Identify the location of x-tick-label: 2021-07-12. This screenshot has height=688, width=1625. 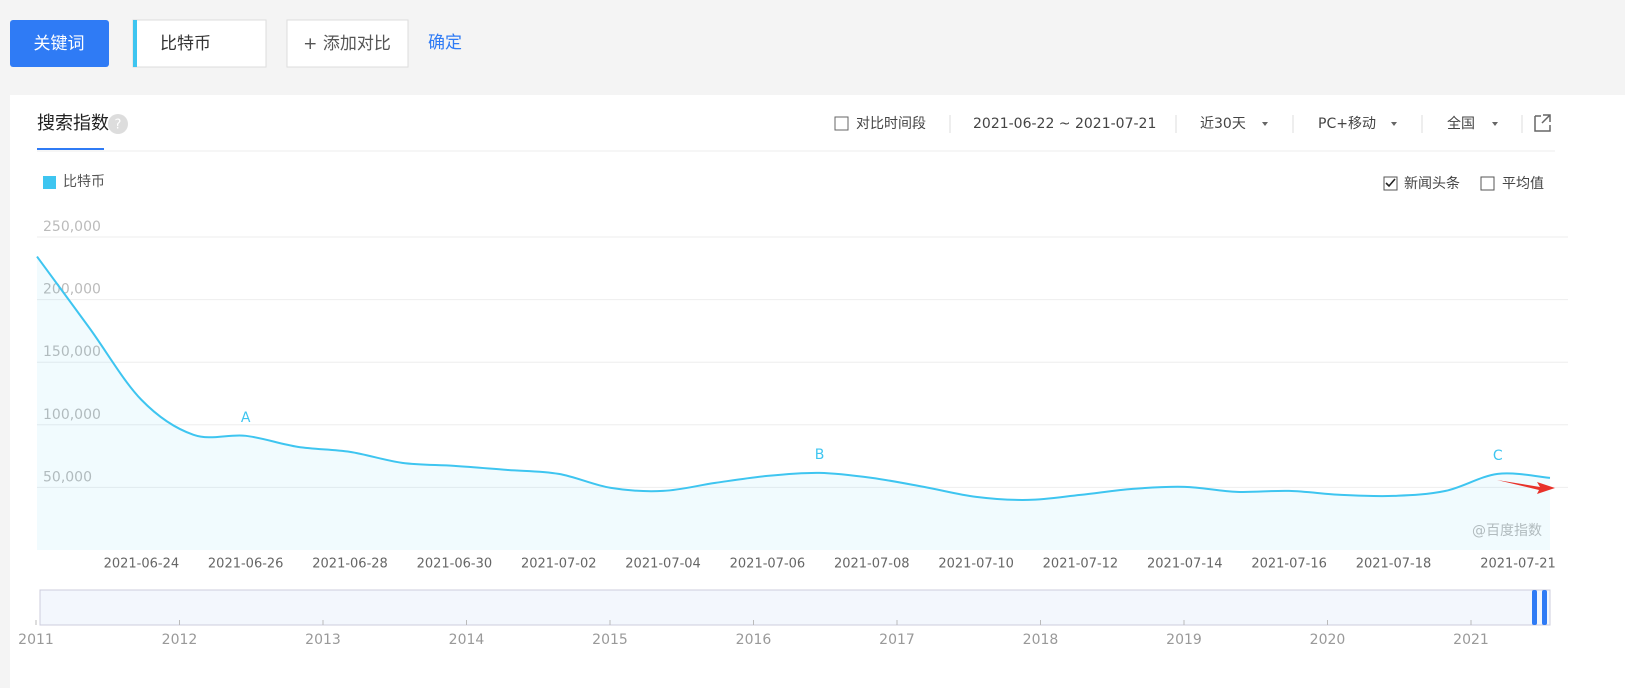
(1081, 564).